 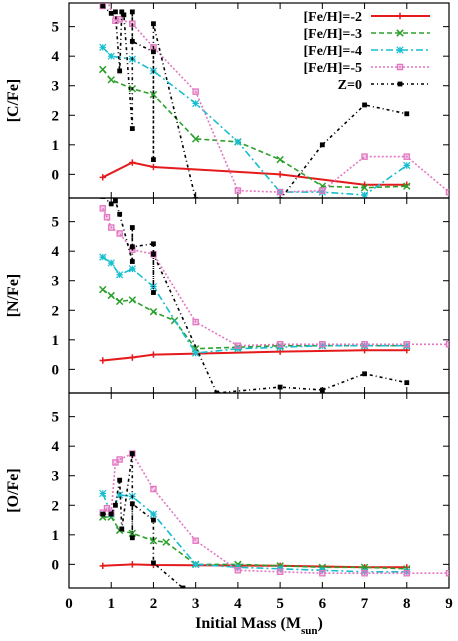 I want to click on x-tick-label: 2, so click(x=154, y=604).